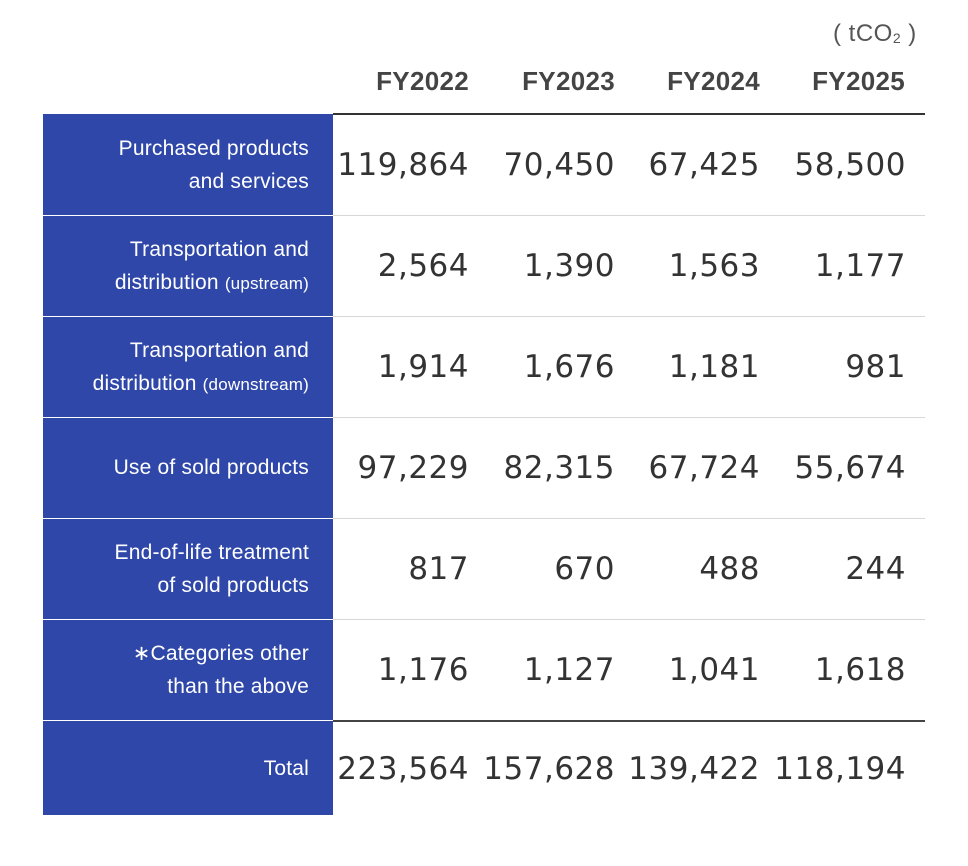 This screenshot has height=866, width=968. I want to click on value-cell: 70,450, so click(559, 165).